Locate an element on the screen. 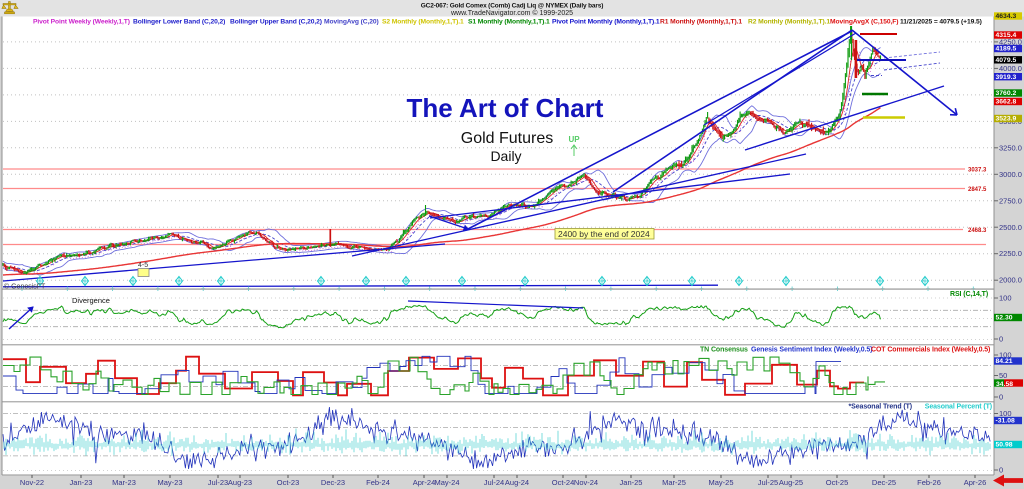  svg-text: 2468.3 is located at coordinates (977, 231).